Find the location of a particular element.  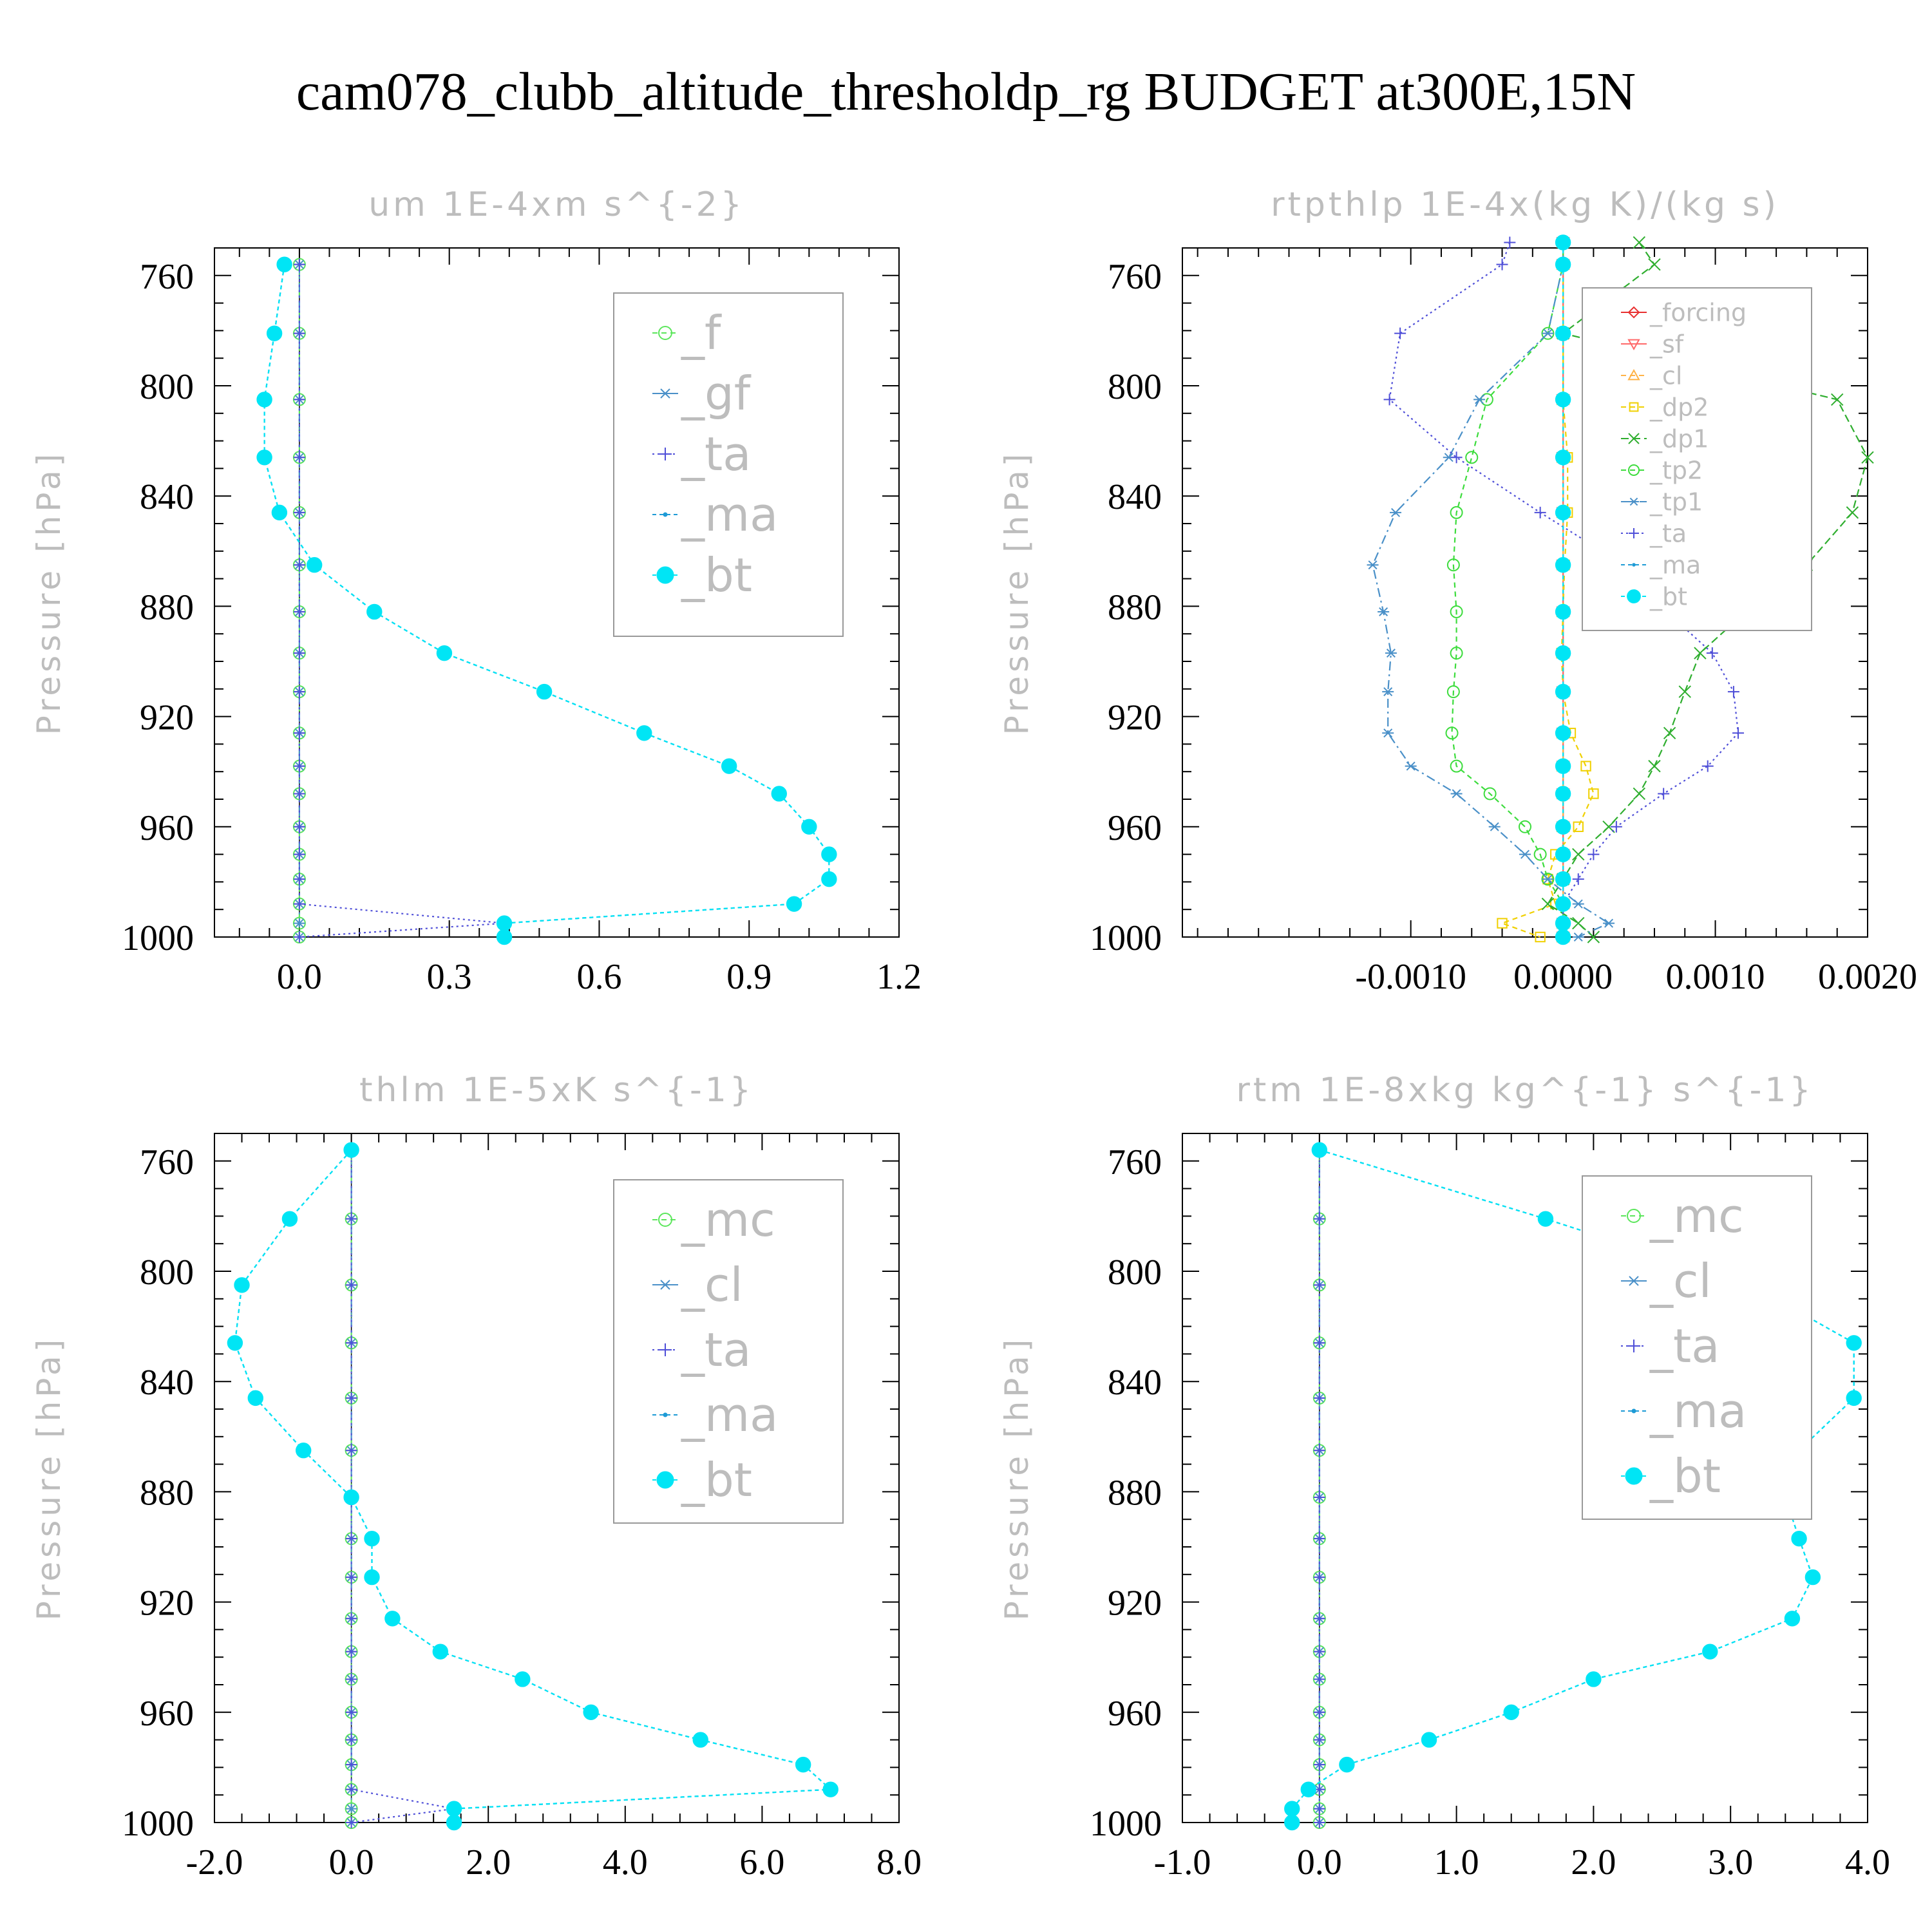

panel-1-legend: _f _gf _ta _ma _bt is located at coordinates (728, 464).